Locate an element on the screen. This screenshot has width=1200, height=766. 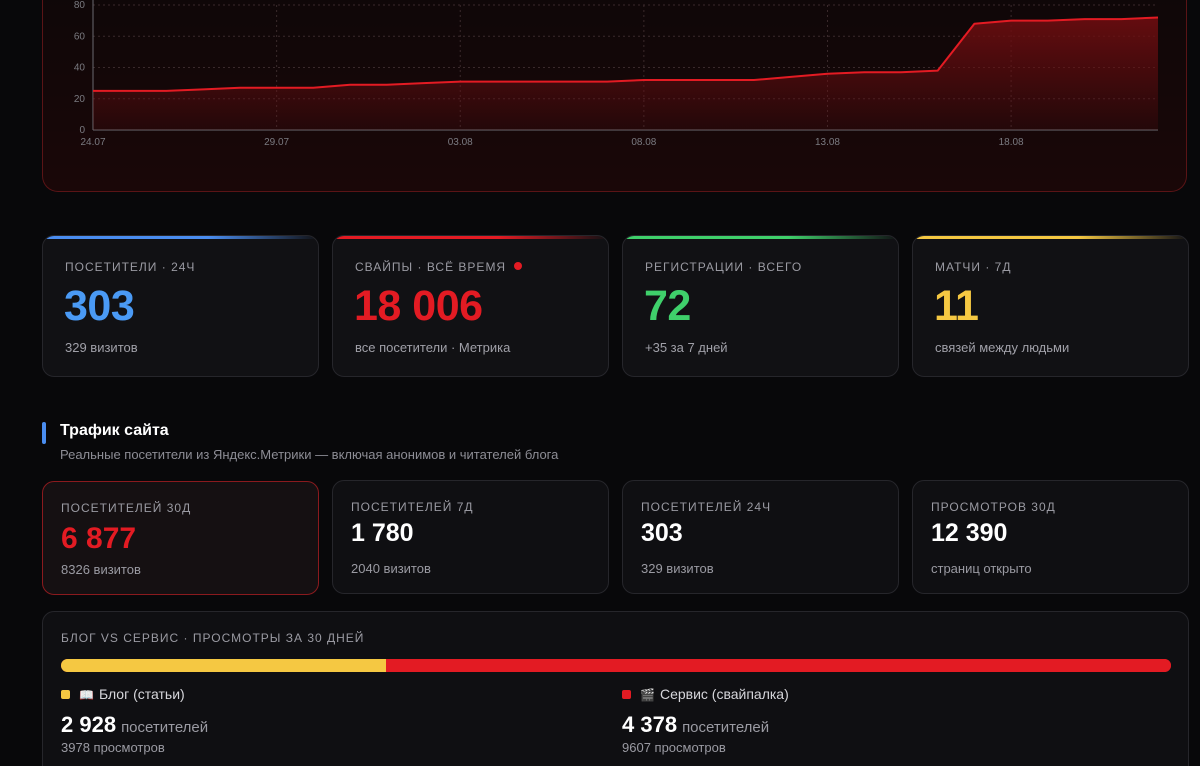
service-visitors-value: 4 378 is located at coordinates (650, 724).